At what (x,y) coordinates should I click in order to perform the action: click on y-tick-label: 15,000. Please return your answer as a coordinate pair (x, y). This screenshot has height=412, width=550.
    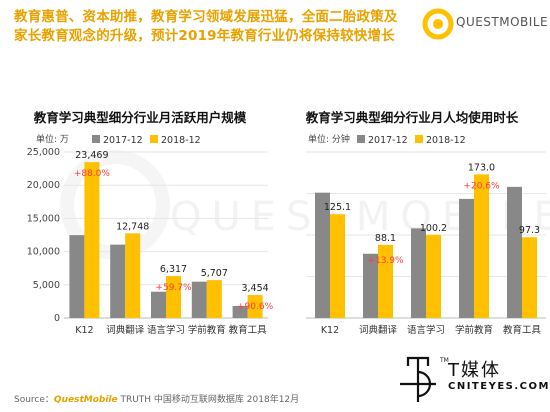
    Looking at the image, I should click on (43, 218).